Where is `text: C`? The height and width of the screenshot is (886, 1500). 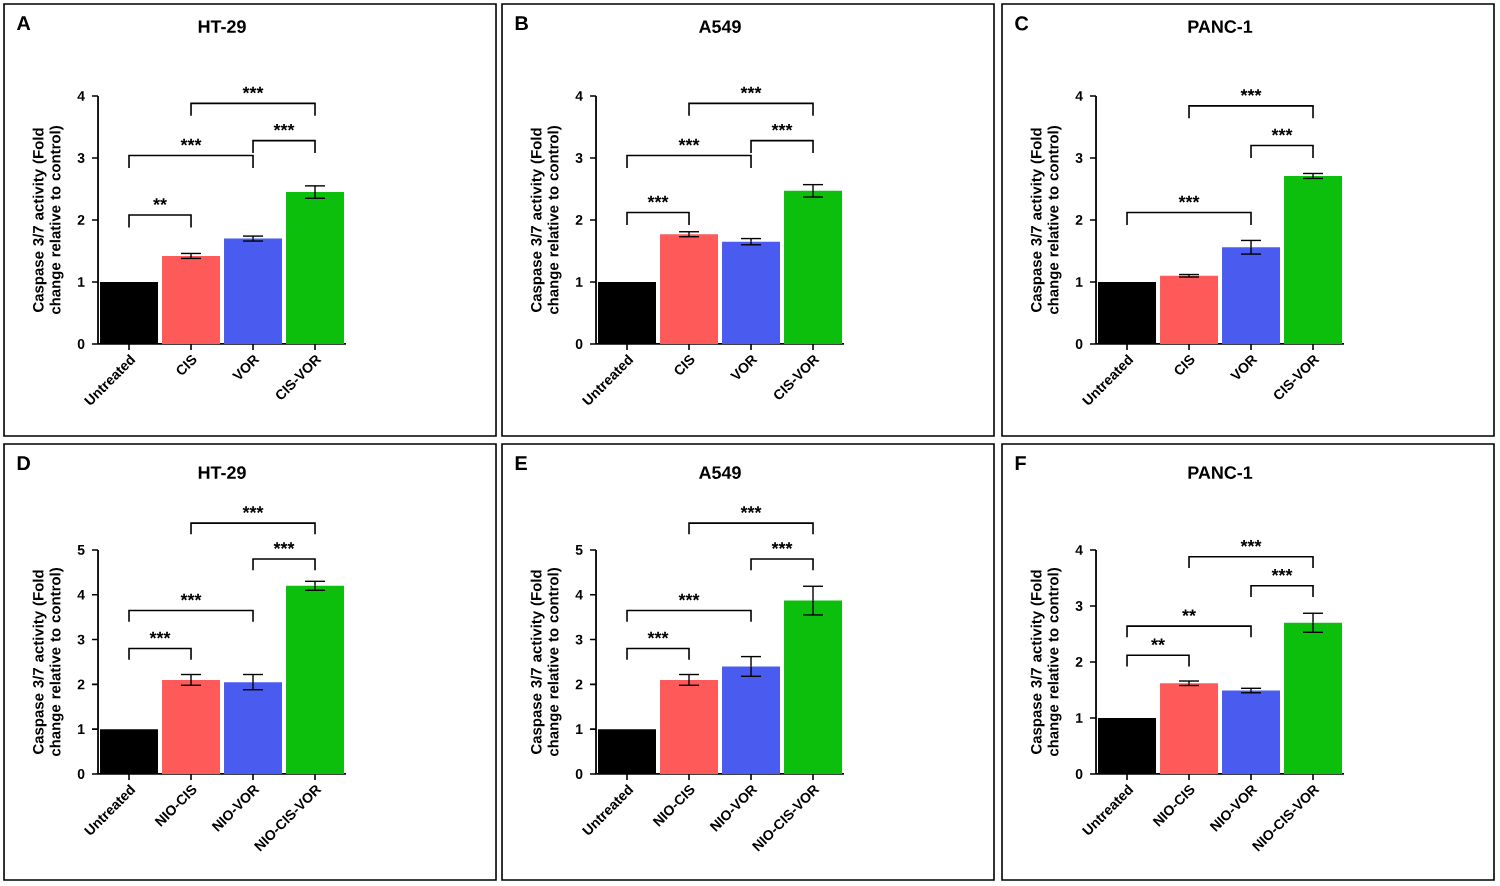 text: C is located at coordinates (1022, 23).